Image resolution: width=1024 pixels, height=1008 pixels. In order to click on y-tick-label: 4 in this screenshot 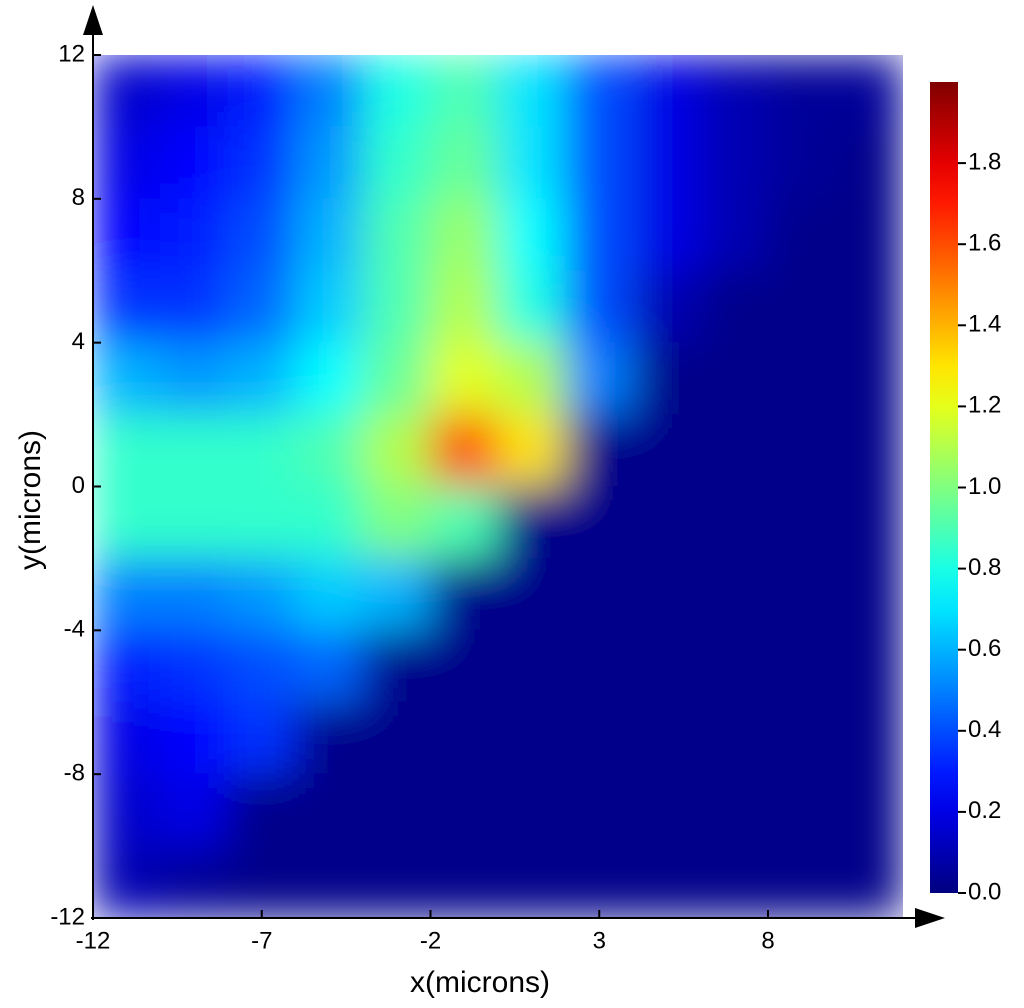, I will do `click(78, 341)`.